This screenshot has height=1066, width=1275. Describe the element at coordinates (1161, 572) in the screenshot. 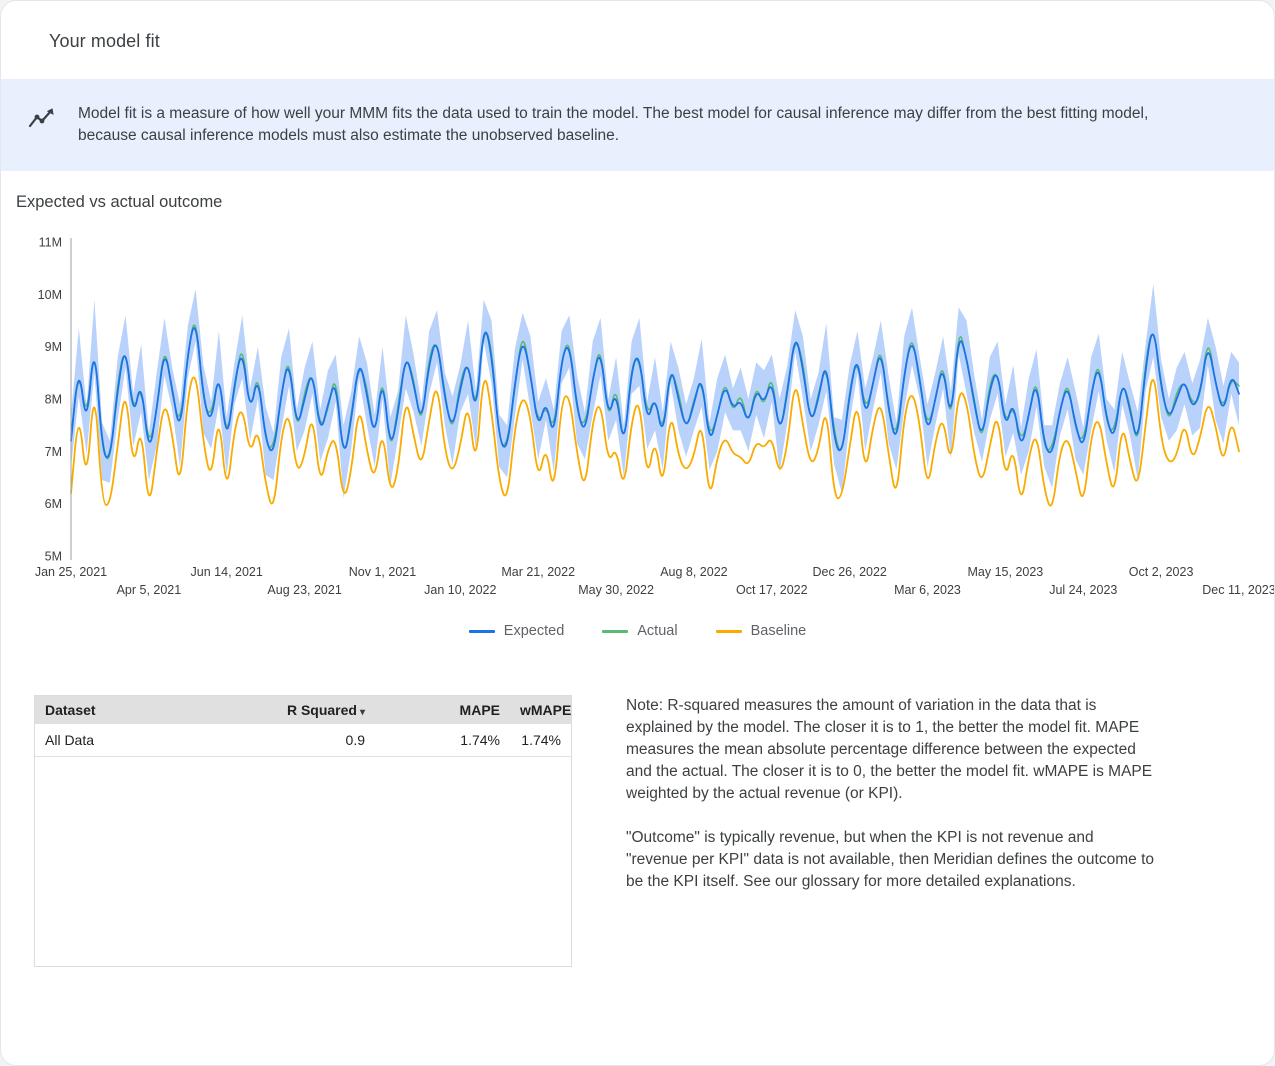

I see `svg-text: Oct 2, 2023` at that location.